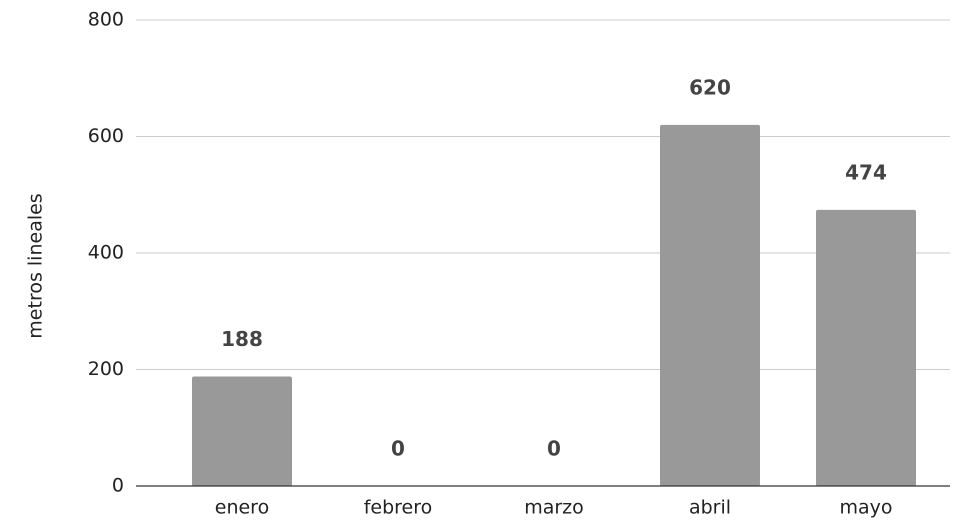 The height and width of the screenshot is (524, 963). I want to click on y-axis-label: metros lineales, so click(36, 265).